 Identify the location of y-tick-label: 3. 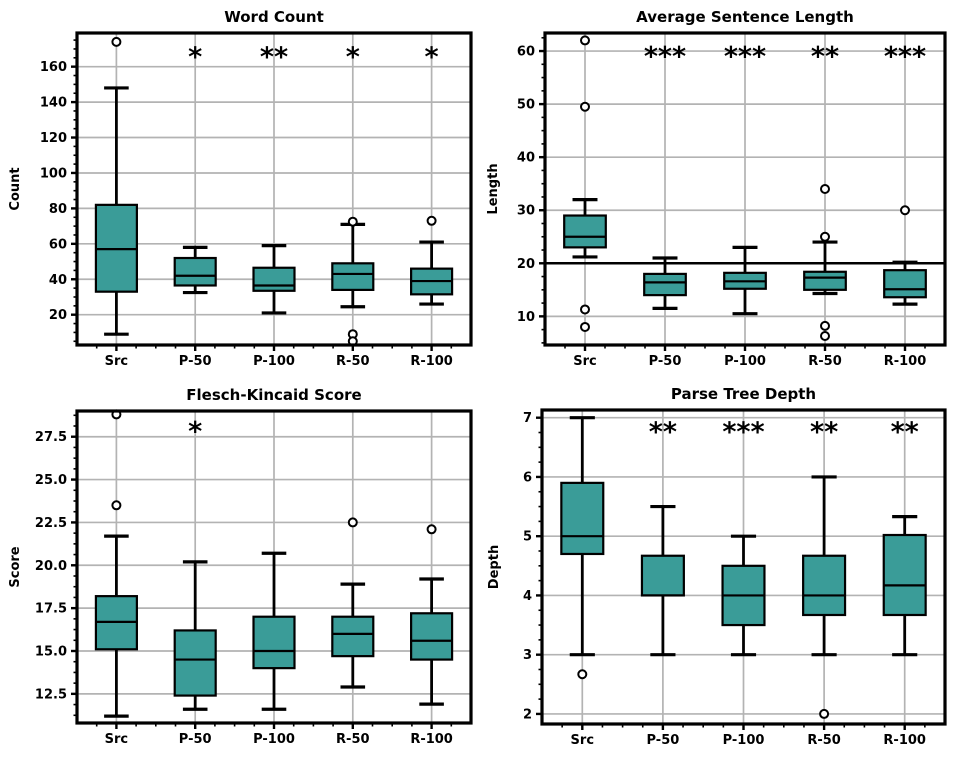
(527, 655).